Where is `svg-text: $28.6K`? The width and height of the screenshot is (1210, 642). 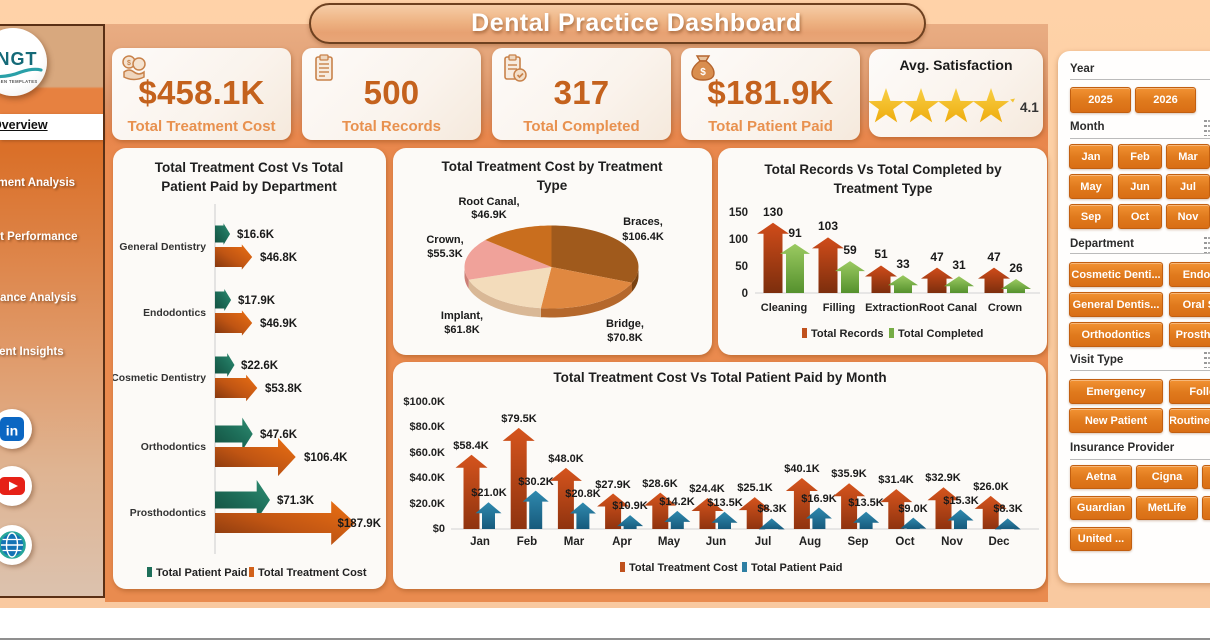
svg-text: $28.6K is located at coordinates (660, 484).